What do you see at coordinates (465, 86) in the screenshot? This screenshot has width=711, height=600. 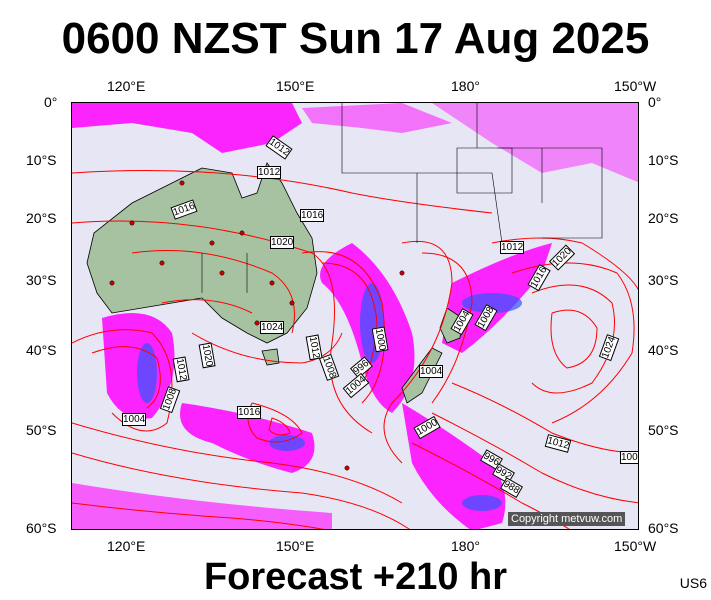 I see `top-lon-label: 180°` at bounding box center [465, 86].